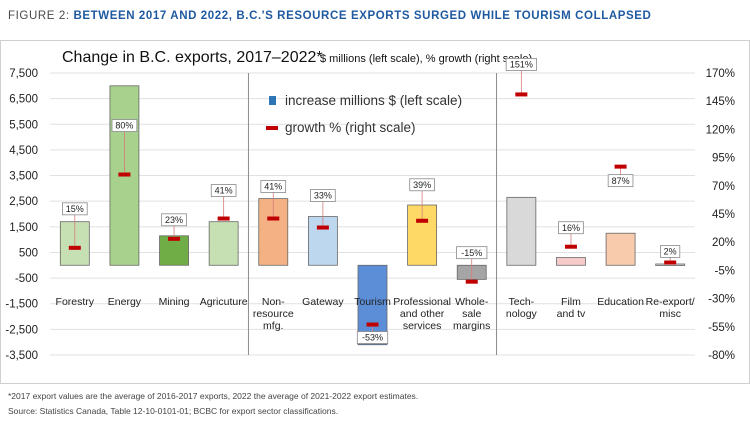 This screenshot has width=750, height=433. I want to click on data-label: 15%, so click(75, 209).